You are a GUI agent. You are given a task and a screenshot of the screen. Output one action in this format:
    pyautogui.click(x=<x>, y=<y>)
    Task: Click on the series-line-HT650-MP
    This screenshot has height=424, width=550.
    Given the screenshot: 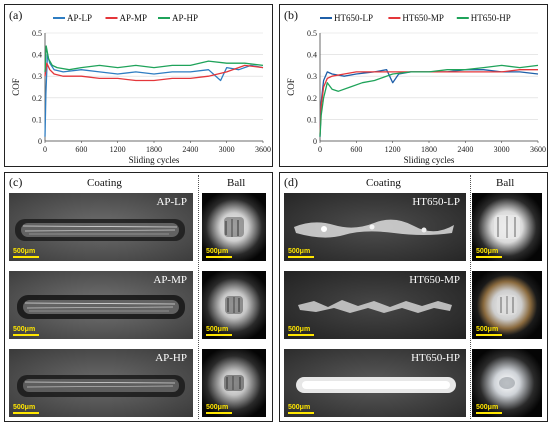 What is the action you would take?
    pyautogui.click(x=428, y=102)
    